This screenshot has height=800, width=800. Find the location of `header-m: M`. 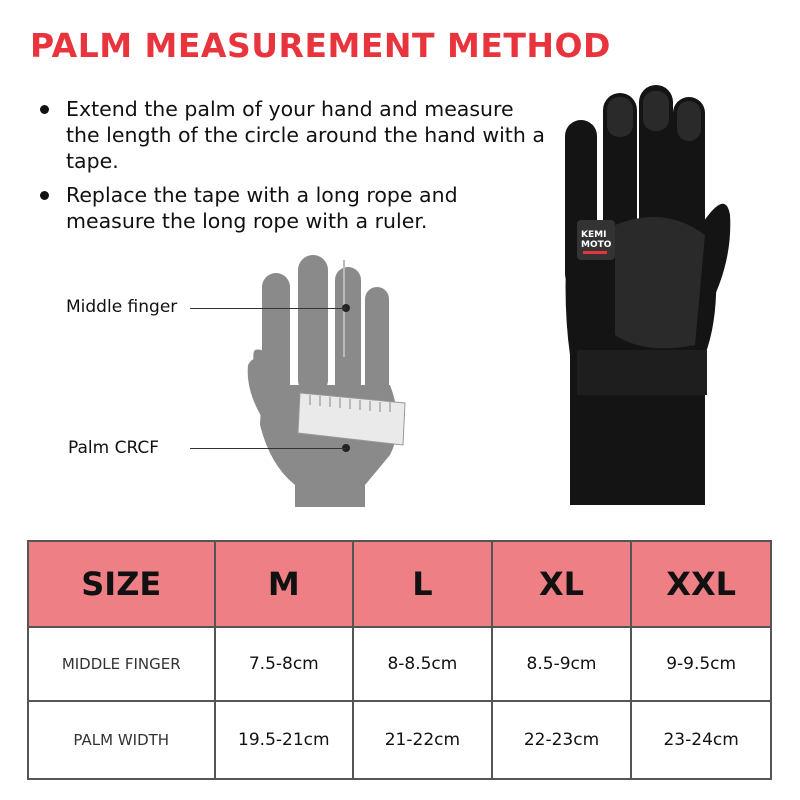

header-m: M is located at coordinates (284, 584).